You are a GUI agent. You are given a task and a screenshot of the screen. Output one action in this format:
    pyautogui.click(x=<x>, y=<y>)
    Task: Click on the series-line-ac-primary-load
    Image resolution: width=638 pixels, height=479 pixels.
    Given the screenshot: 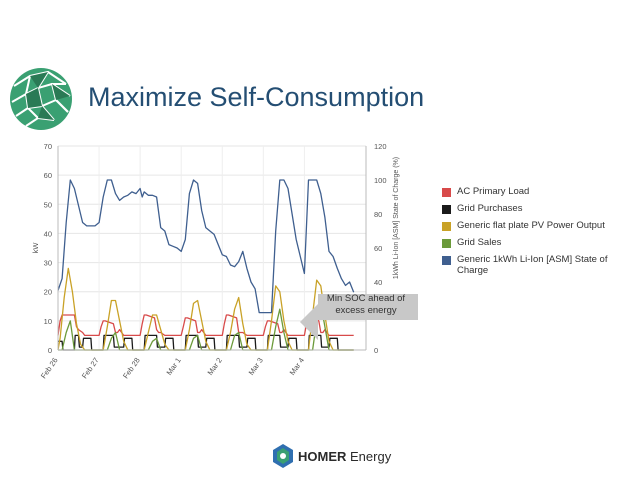 What is the action you would take?
    pyautogui.click(x=205, y=325)
    